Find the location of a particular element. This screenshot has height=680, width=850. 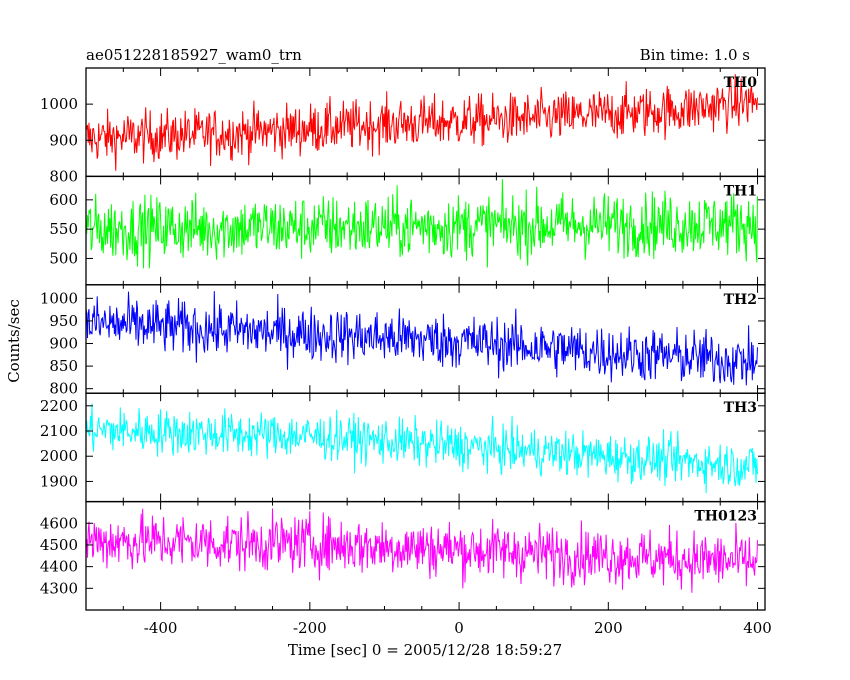

x-axis-tick-labels: -400 -200 0 200 400 is located at coordinates (458, 628).